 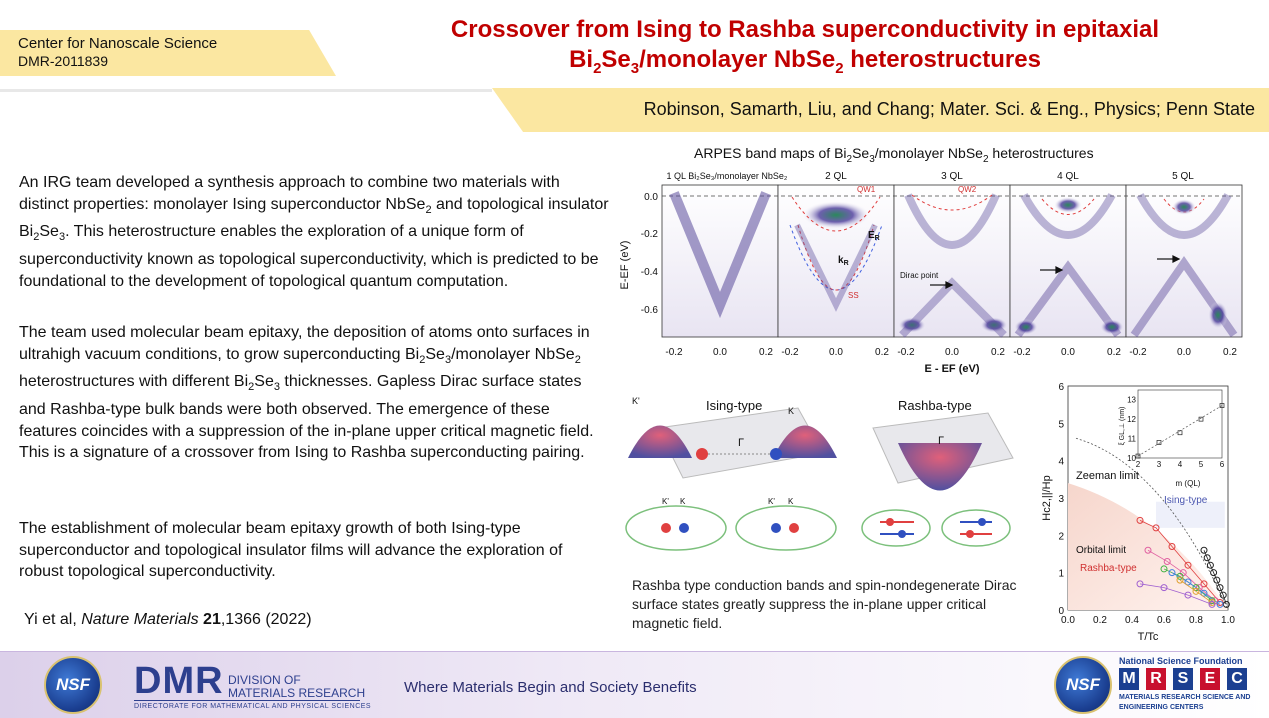 What do you see at coordinates (1201, 464) in the screenshot?
I see `inset-xtick: 5` at bounding box center [1201, 464].